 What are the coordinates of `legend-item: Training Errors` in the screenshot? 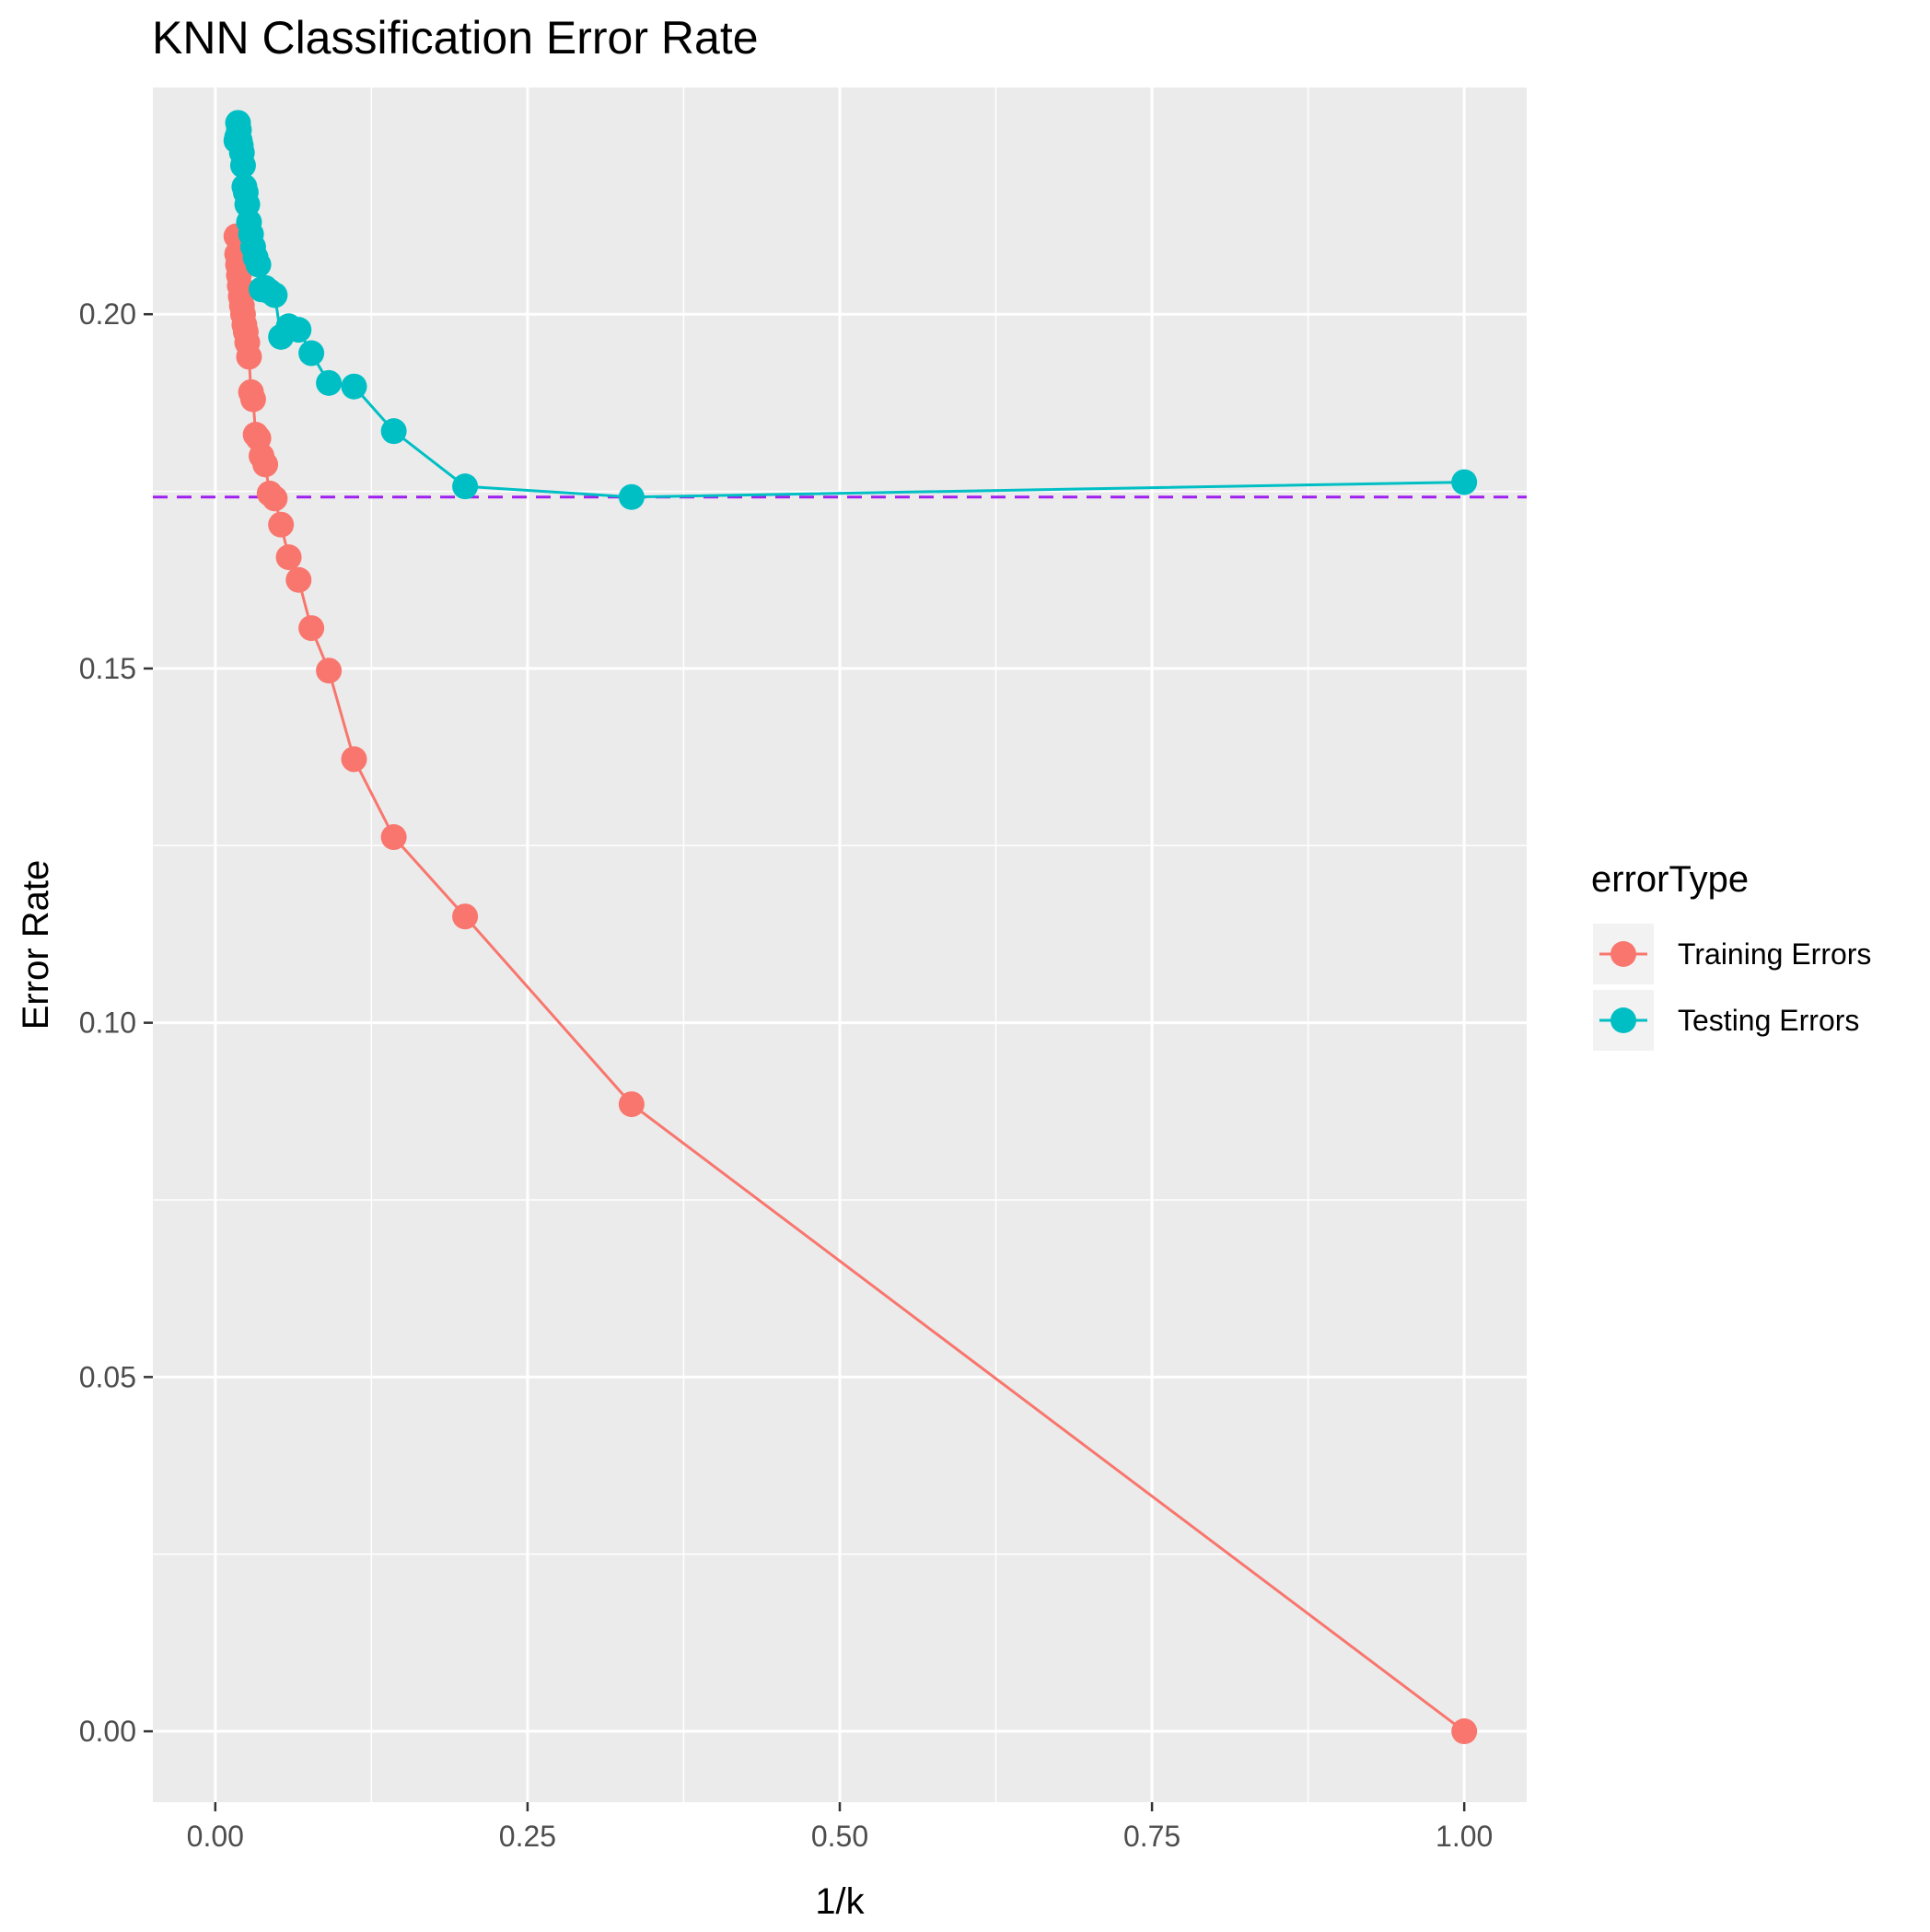 It's located at (1732, 954).